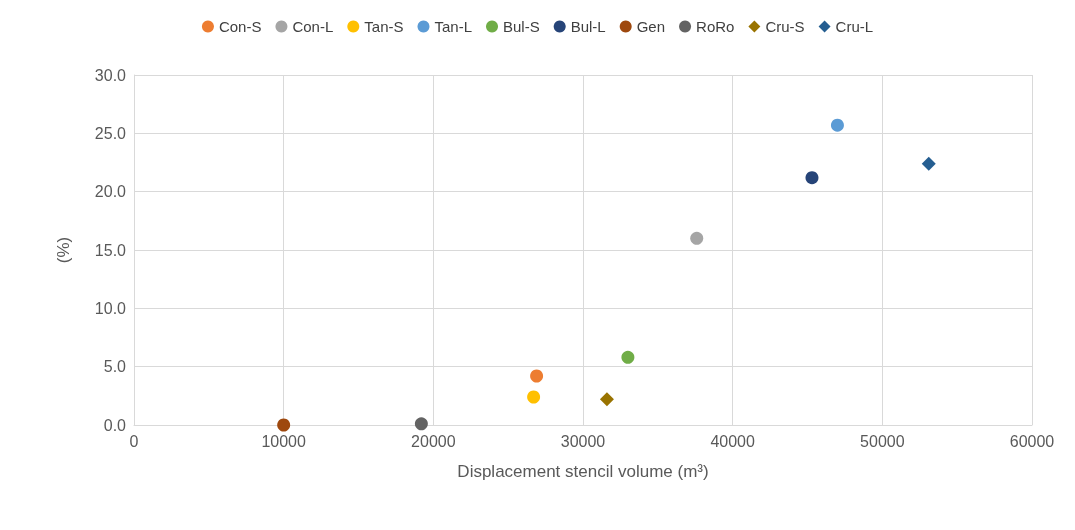 The width and height of the screenshot is (1075, 530). I want to click on y-axis-title: (%), so click(63, 250).